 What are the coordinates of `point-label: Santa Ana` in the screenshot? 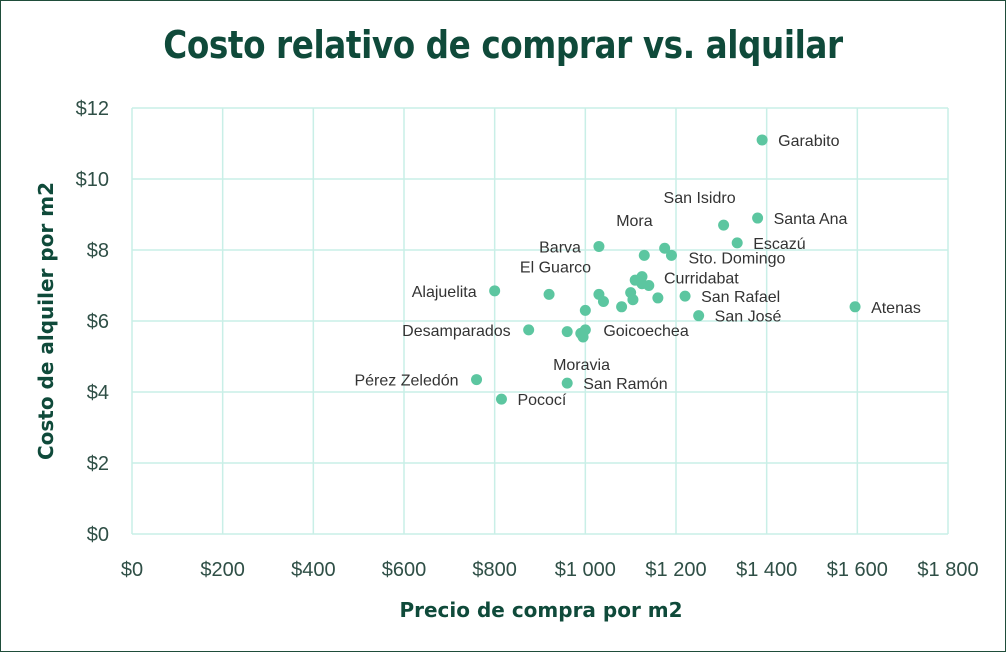 It's located at (811, 219).